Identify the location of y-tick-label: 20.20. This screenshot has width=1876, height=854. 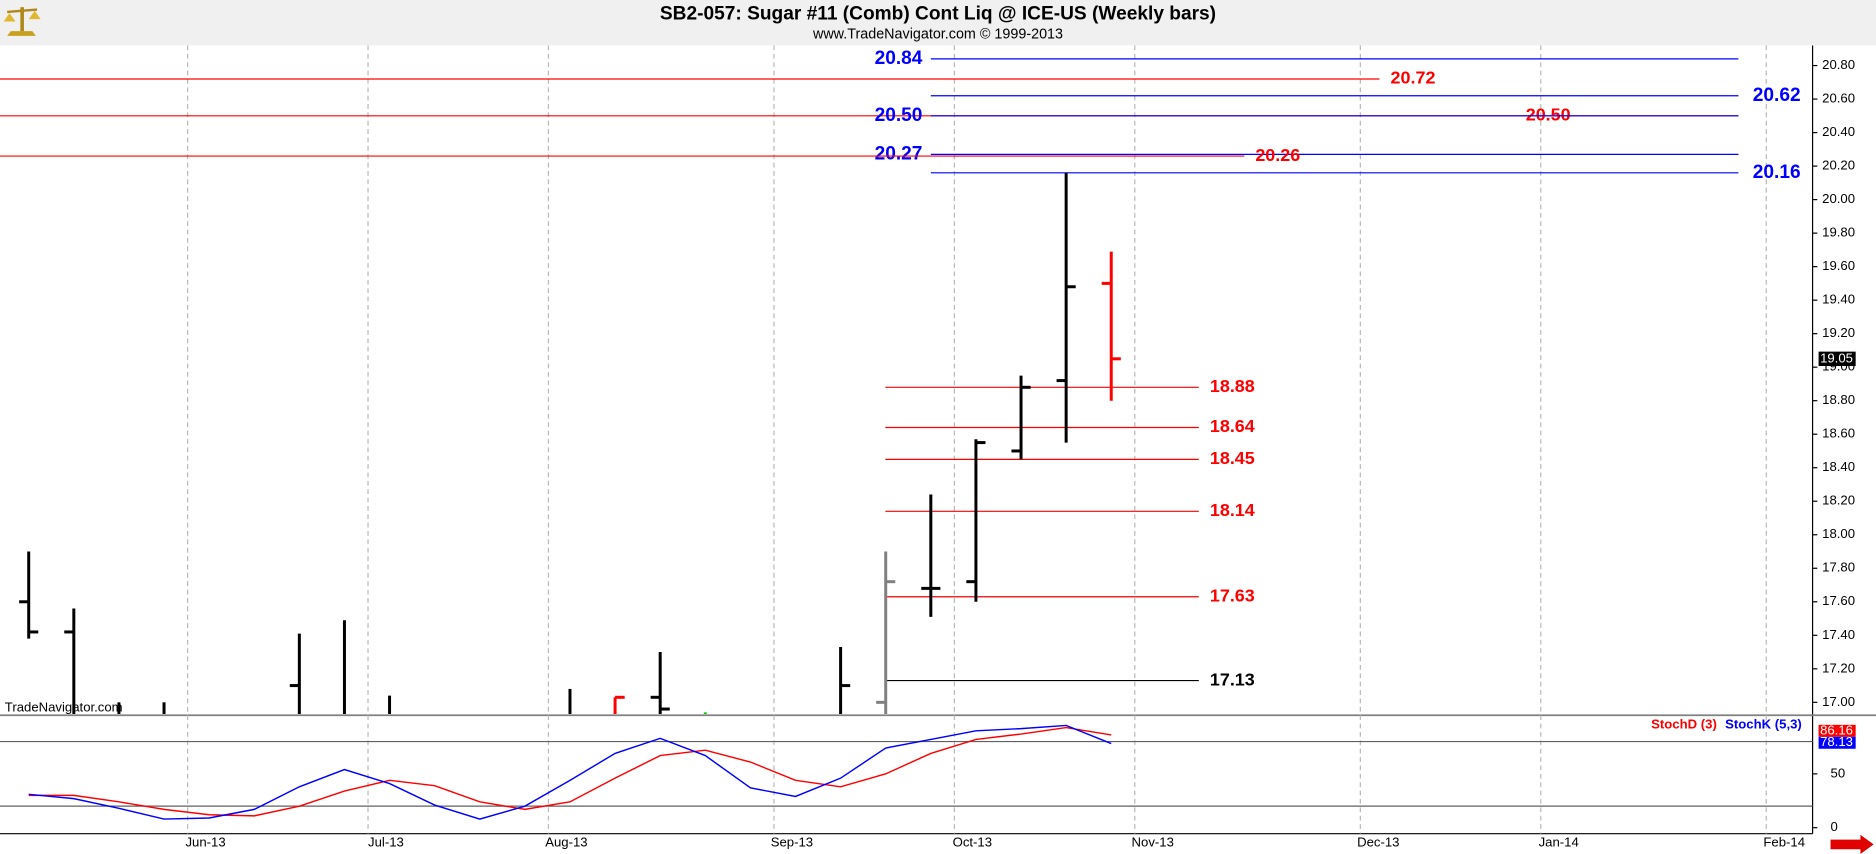
(1838, 165).